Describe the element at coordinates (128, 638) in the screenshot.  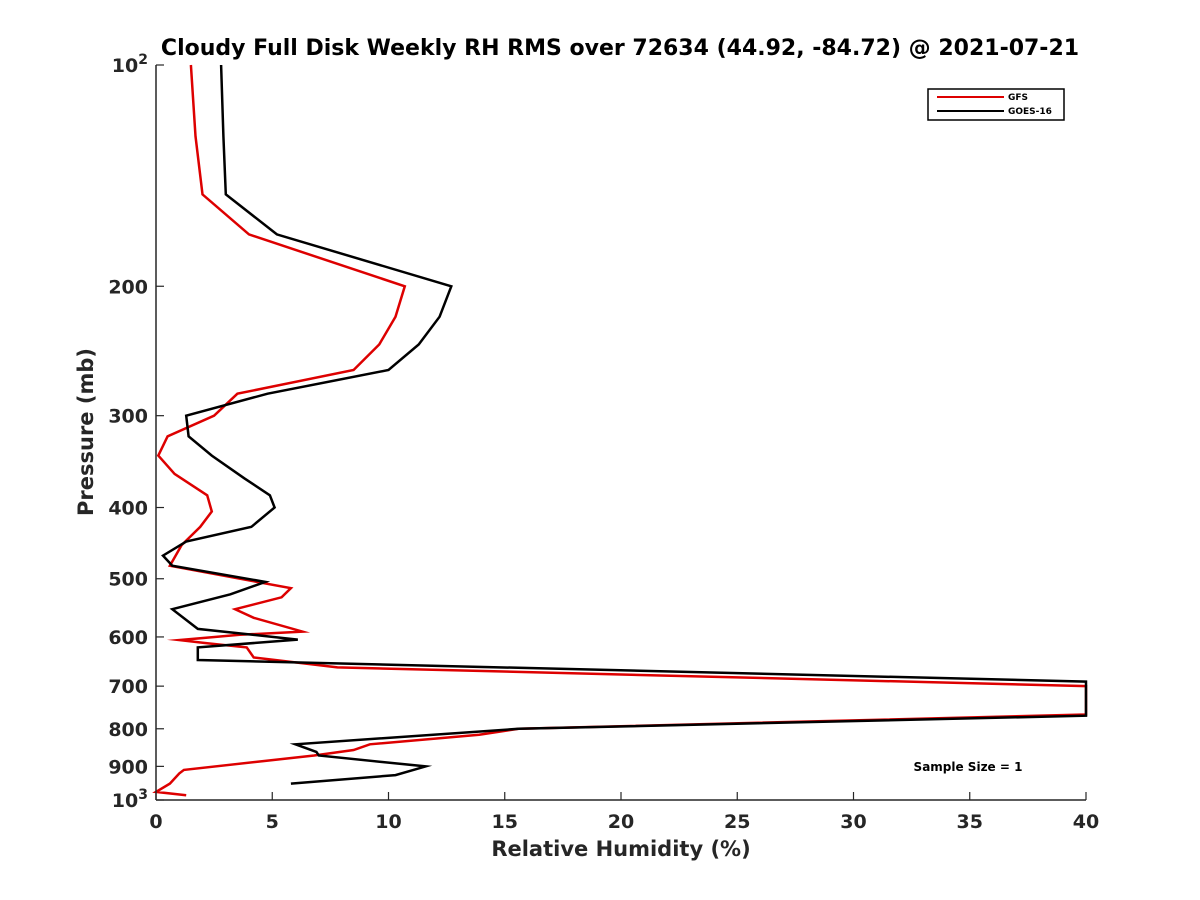
I see `y-tick-label: 600` at that location.